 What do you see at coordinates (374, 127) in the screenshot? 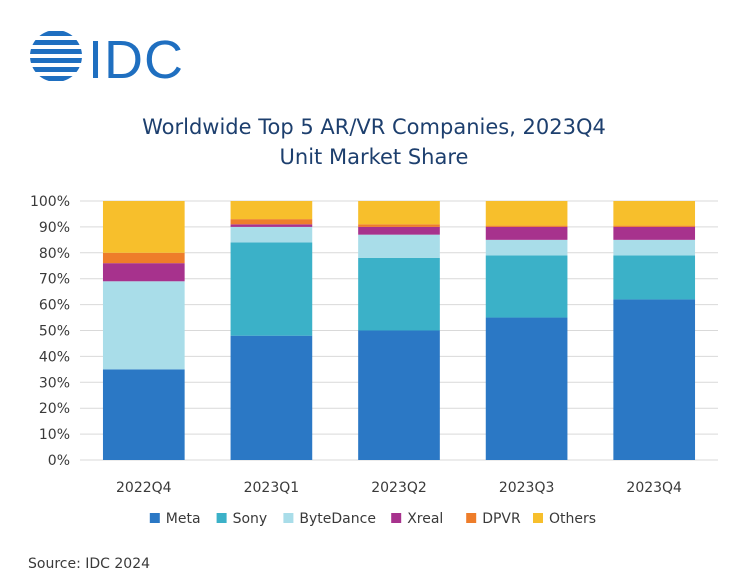
I see `chart-title-line1: Worldwide Top 5 AR/VR Companies, 2023Q4` at bounding box center [374, 127].